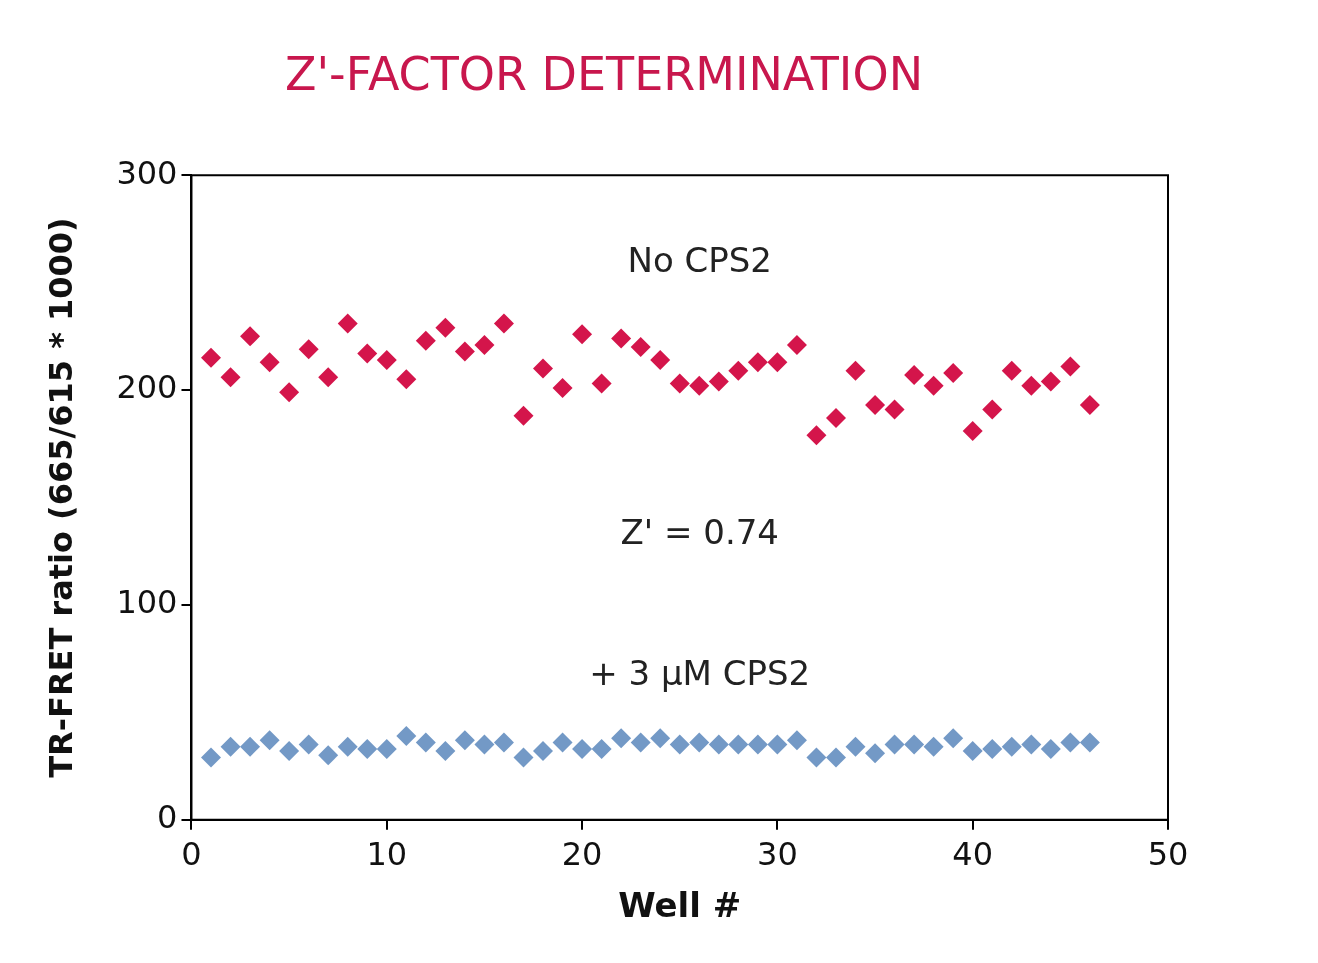  Describe the element at coordinates (777, 854) in the screenshot. I see `x-tick-label: 30` at that location.